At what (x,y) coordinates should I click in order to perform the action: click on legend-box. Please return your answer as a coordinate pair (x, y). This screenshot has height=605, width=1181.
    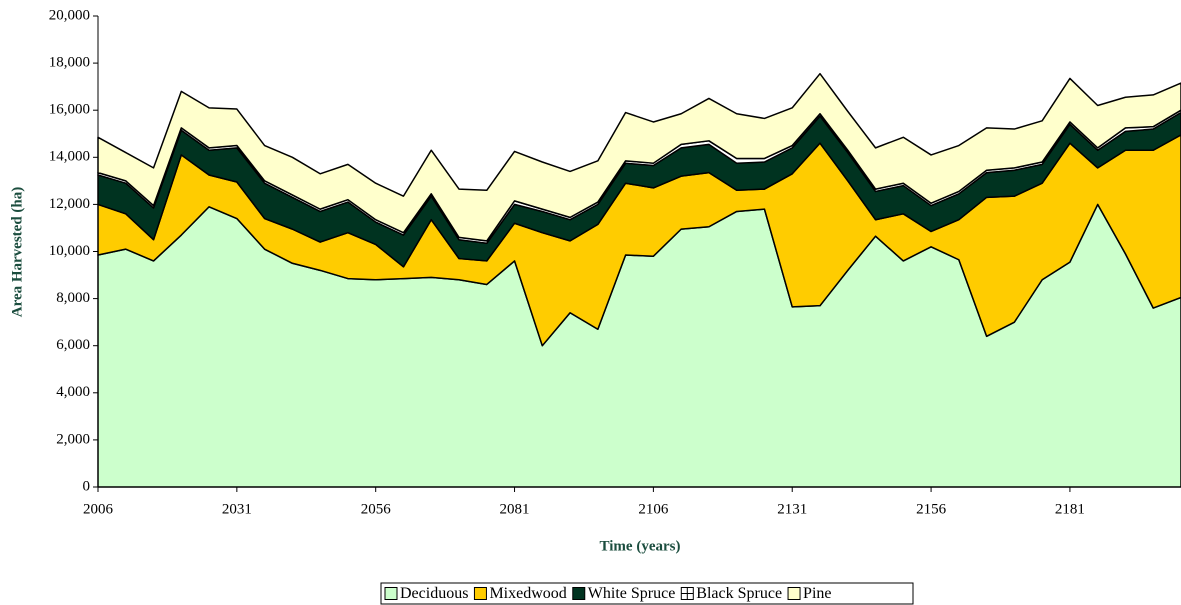
    Looking at the image, I should click on (647, 593).